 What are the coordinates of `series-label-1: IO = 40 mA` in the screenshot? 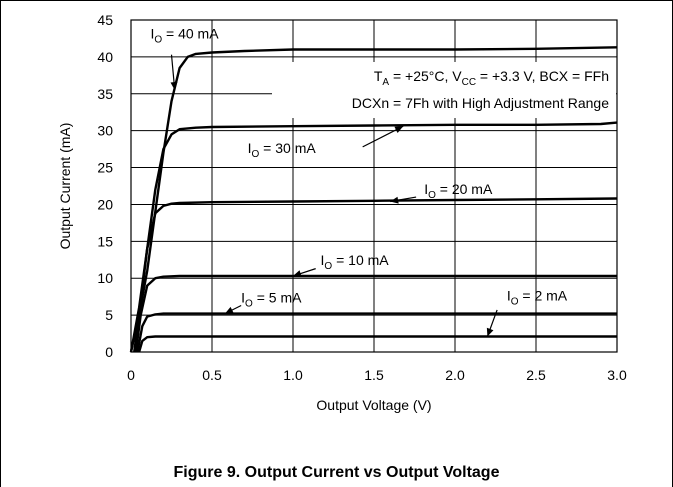 It's located at (184, 35).